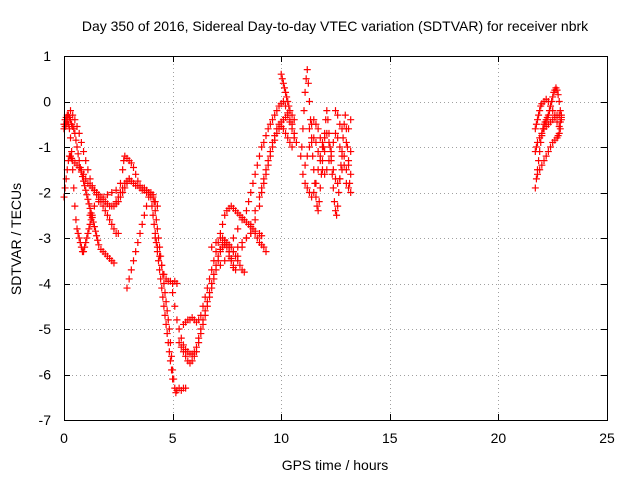  I want to click on y-tick-label: 1, so click(47, 56).